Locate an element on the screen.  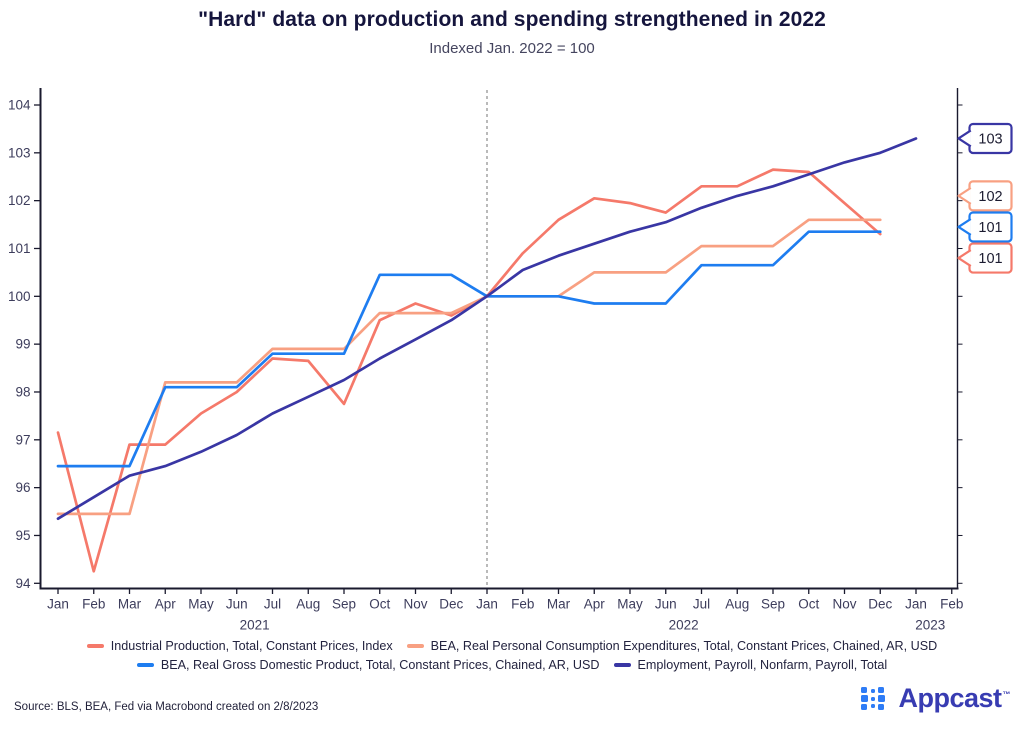
year-label-2023: 2023 is located at coordinates (930, 625).